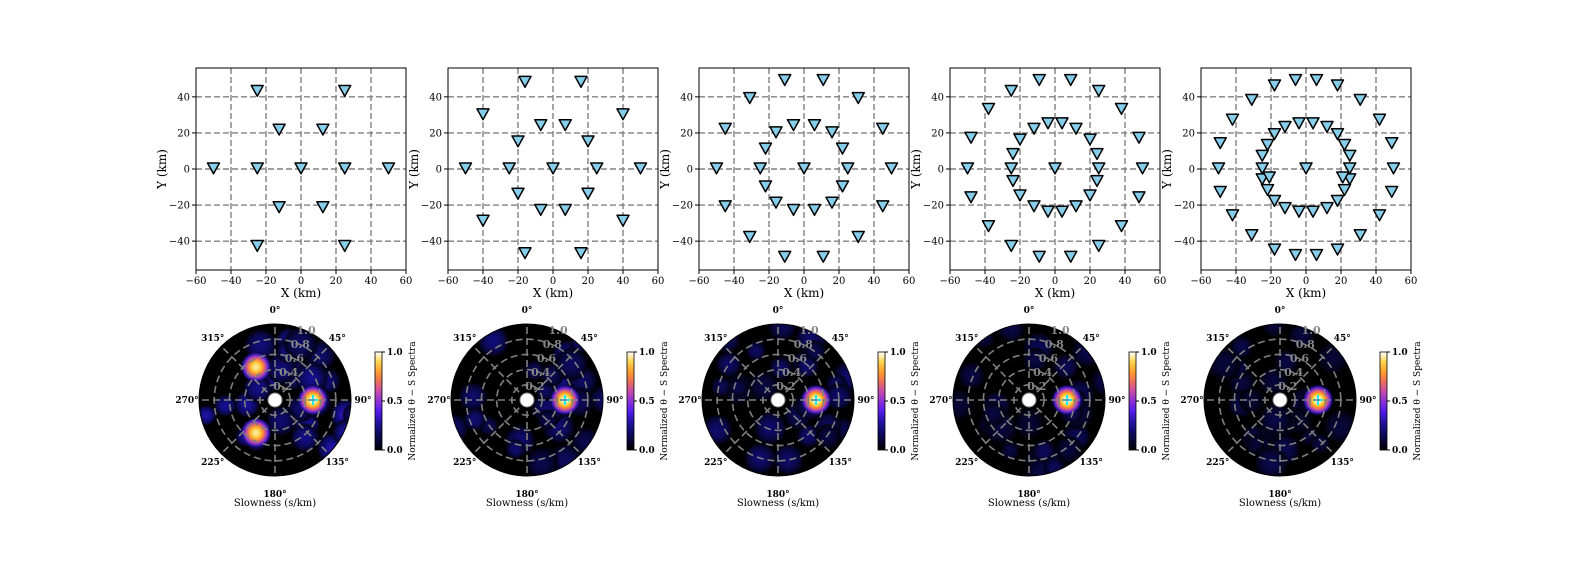 This screenshot has width=1584, height=576. What do you see at coordinates (1418, 401) in the screenshot?
I see `colorbar-label: Normalized θ − S Spectra` at bounding box center [1418, 401].